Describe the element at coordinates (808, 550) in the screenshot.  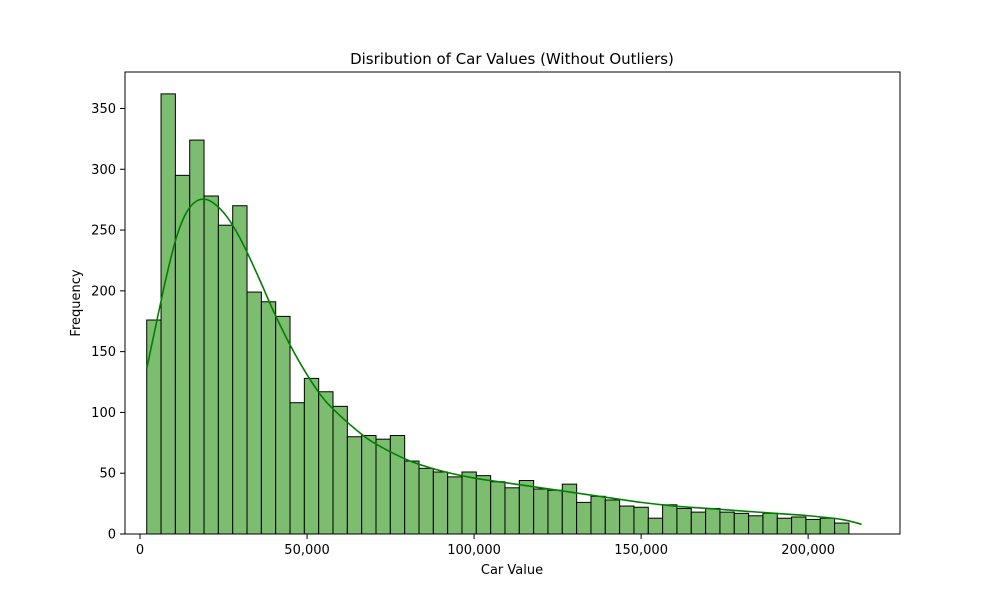
I see `x-tick-label: 200,000` at that location.